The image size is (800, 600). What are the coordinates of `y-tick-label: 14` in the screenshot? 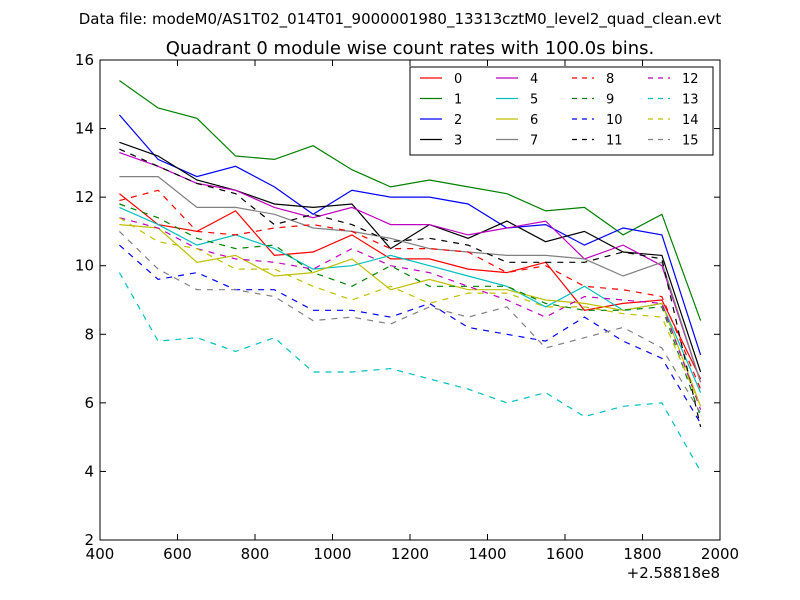 It's located at (84, 129).